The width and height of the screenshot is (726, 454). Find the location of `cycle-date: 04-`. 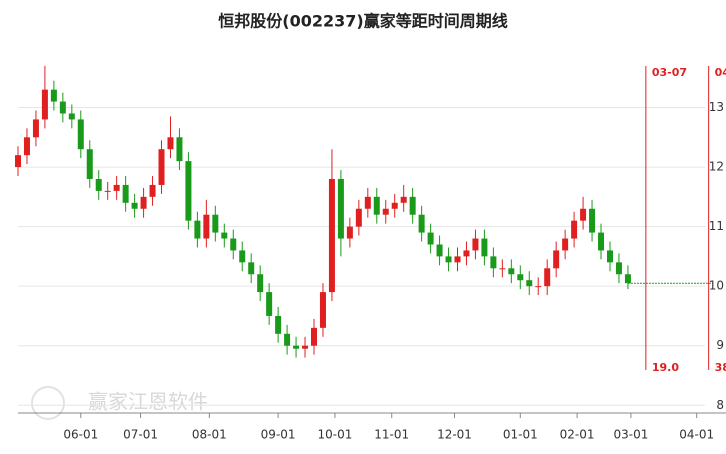

cycle-date: 04- is located at coordinates (720, 72).